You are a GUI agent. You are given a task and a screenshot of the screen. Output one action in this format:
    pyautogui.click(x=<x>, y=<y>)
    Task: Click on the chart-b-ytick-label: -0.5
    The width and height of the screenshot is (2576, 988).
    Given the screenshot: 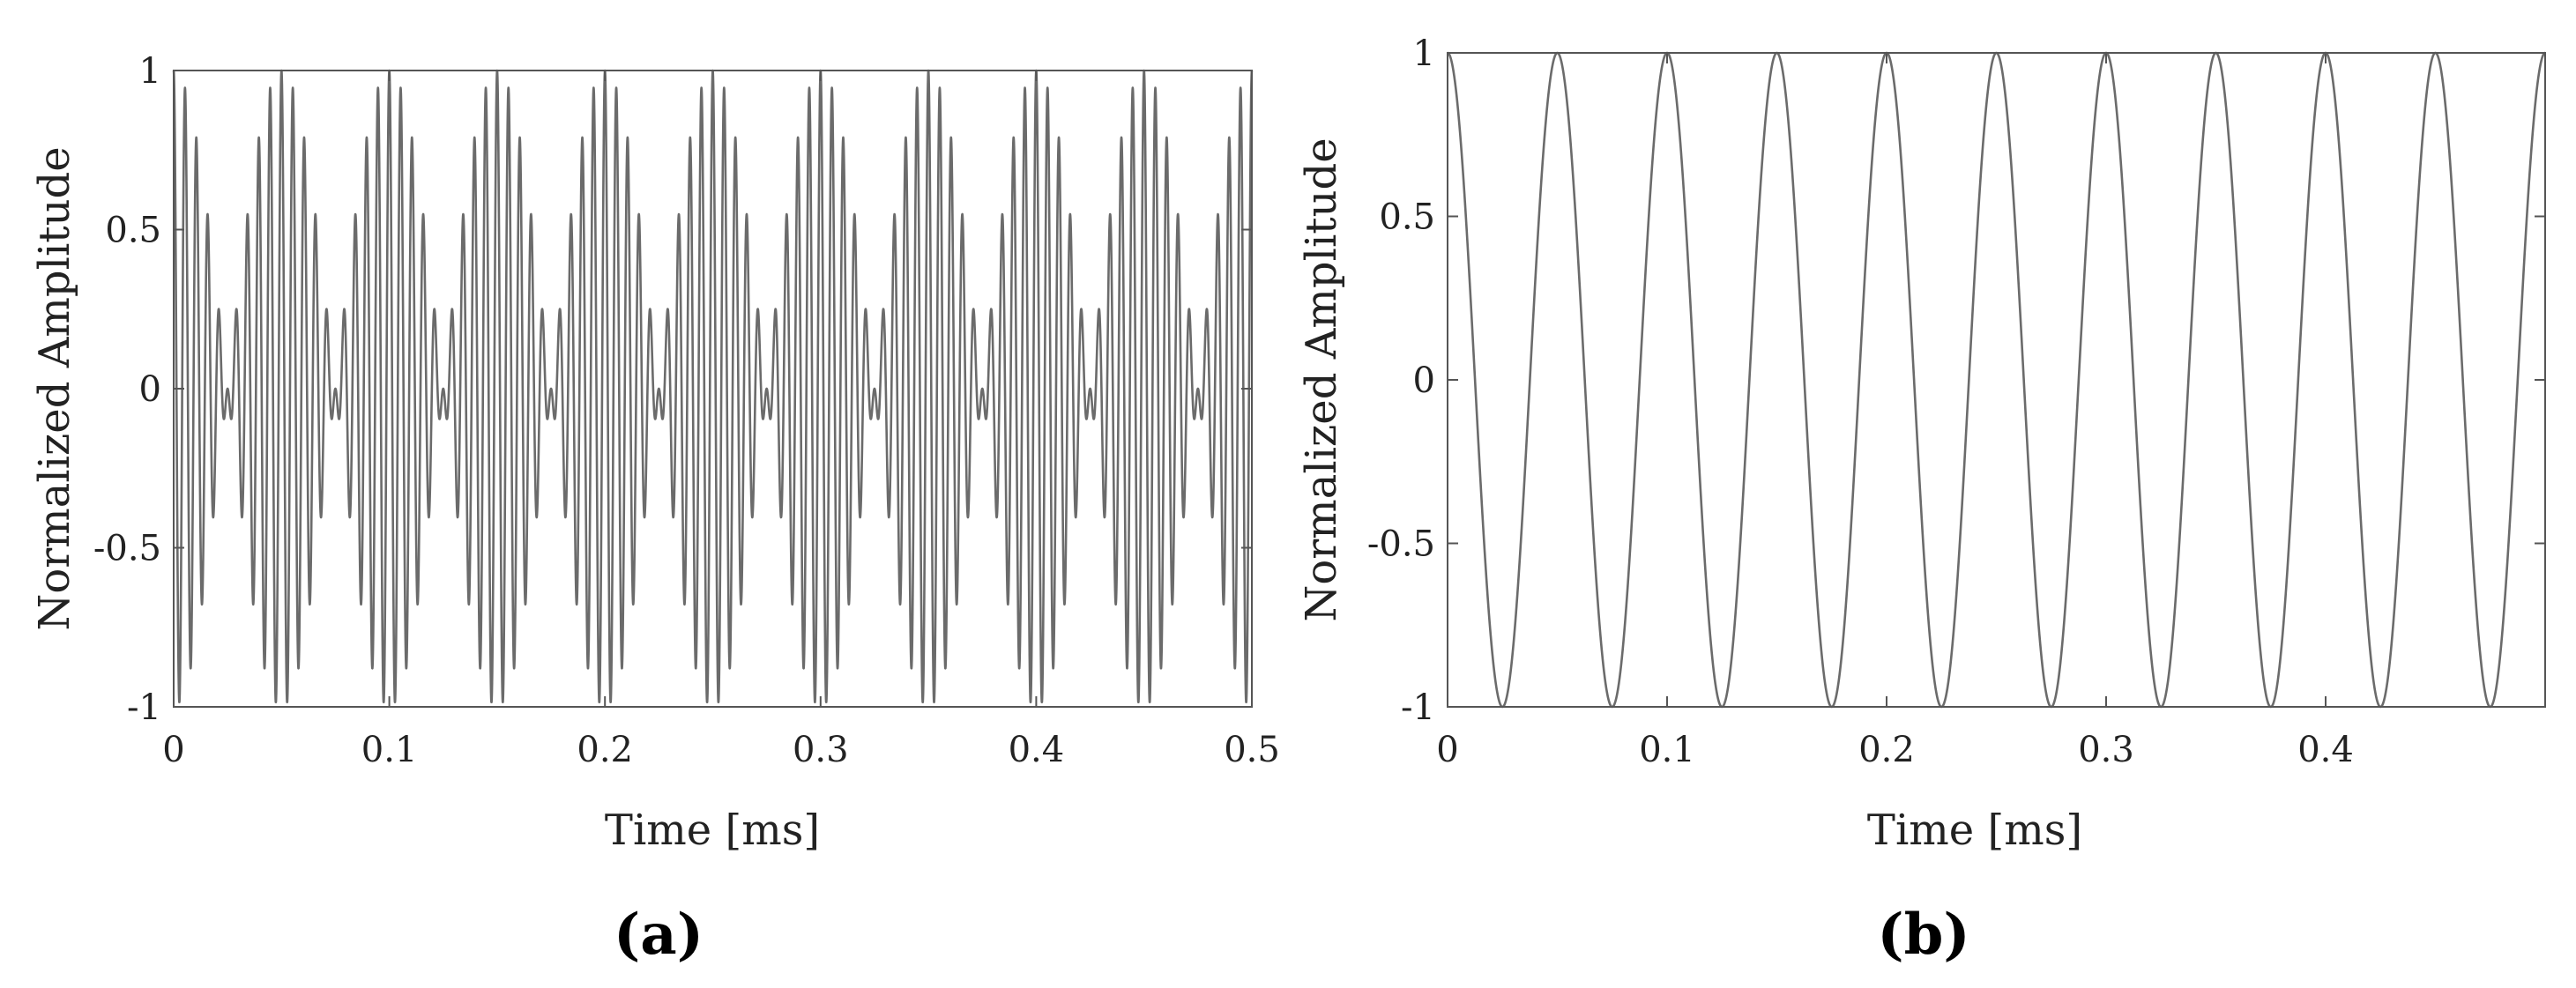 What is the action you would take?
    pyautogui.click(x=1401, y=544)
    